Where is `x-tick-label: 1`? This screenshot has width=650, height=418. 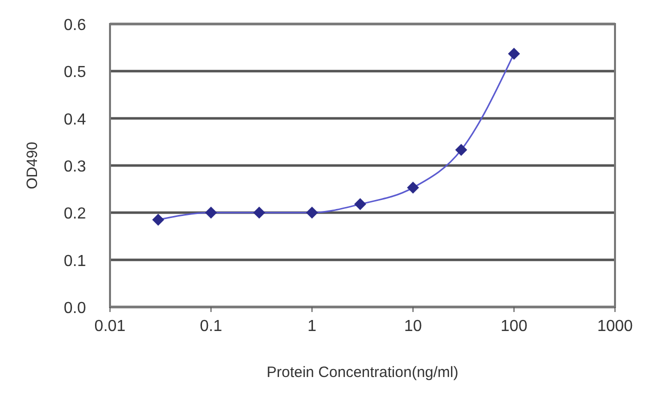 x-tick-label: 1 is located at coordinates (312, 326).